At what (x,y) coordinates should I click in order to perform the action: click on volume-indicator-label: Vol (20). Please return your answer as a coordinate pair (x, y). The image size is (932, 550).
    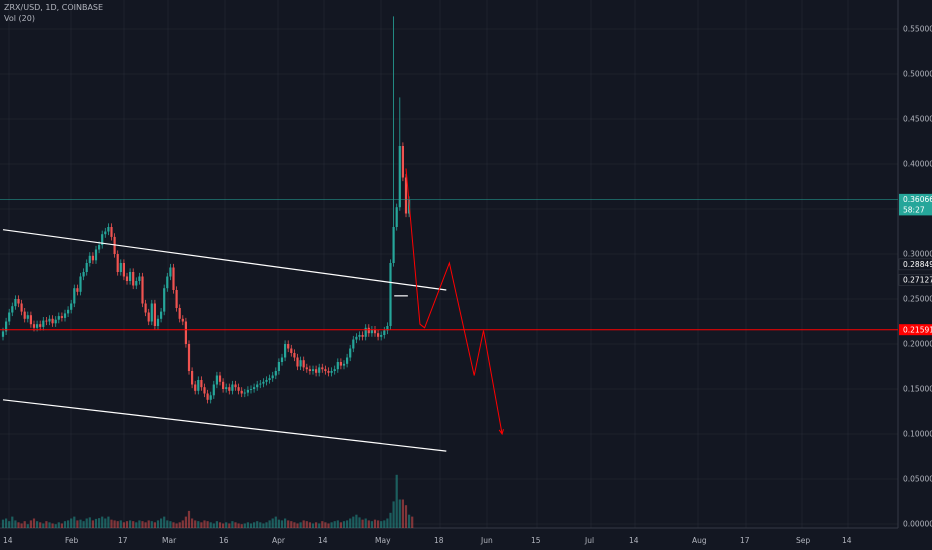
    Looking at the image, I should click on (19, 18).